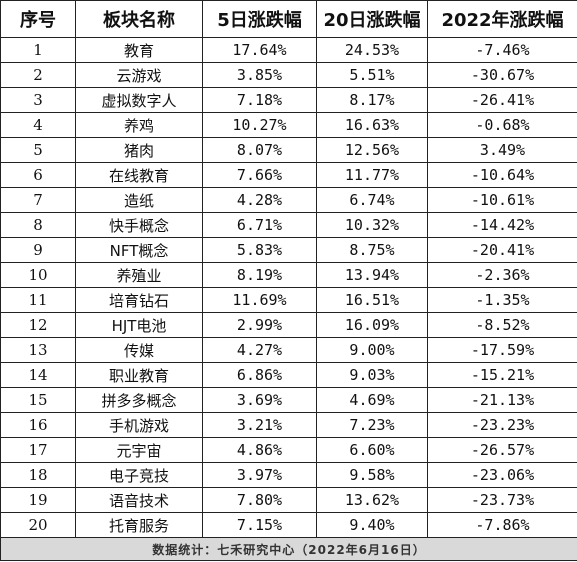 The height and width of the screenshot is (562, 577). What do you see at coordinates (502, 275) in the screenshot?
I see `cell-2022-change: -2.36%` at bounding box center [502, 275].